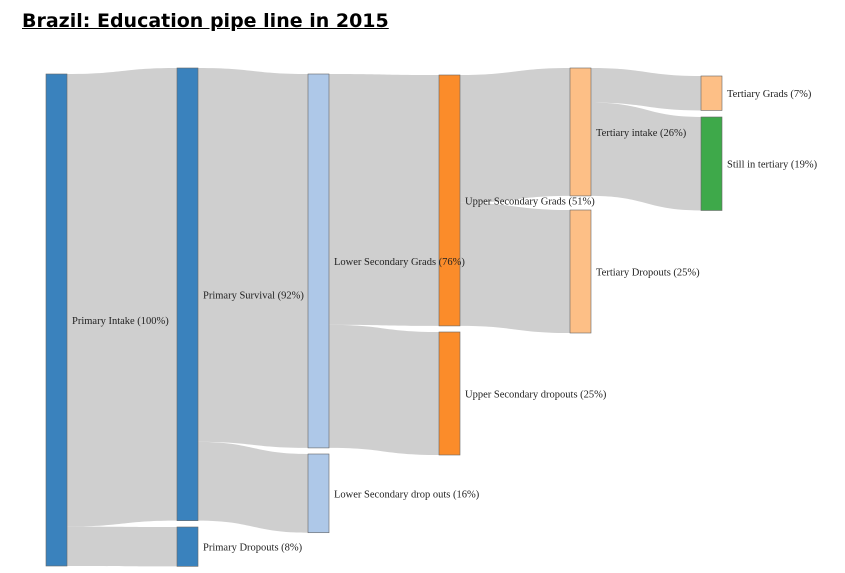 The image size is (845, 573). Describe the element at coordinates (449, 200) in the screenshot. I see `node-upper-secondary-grads` at that location.